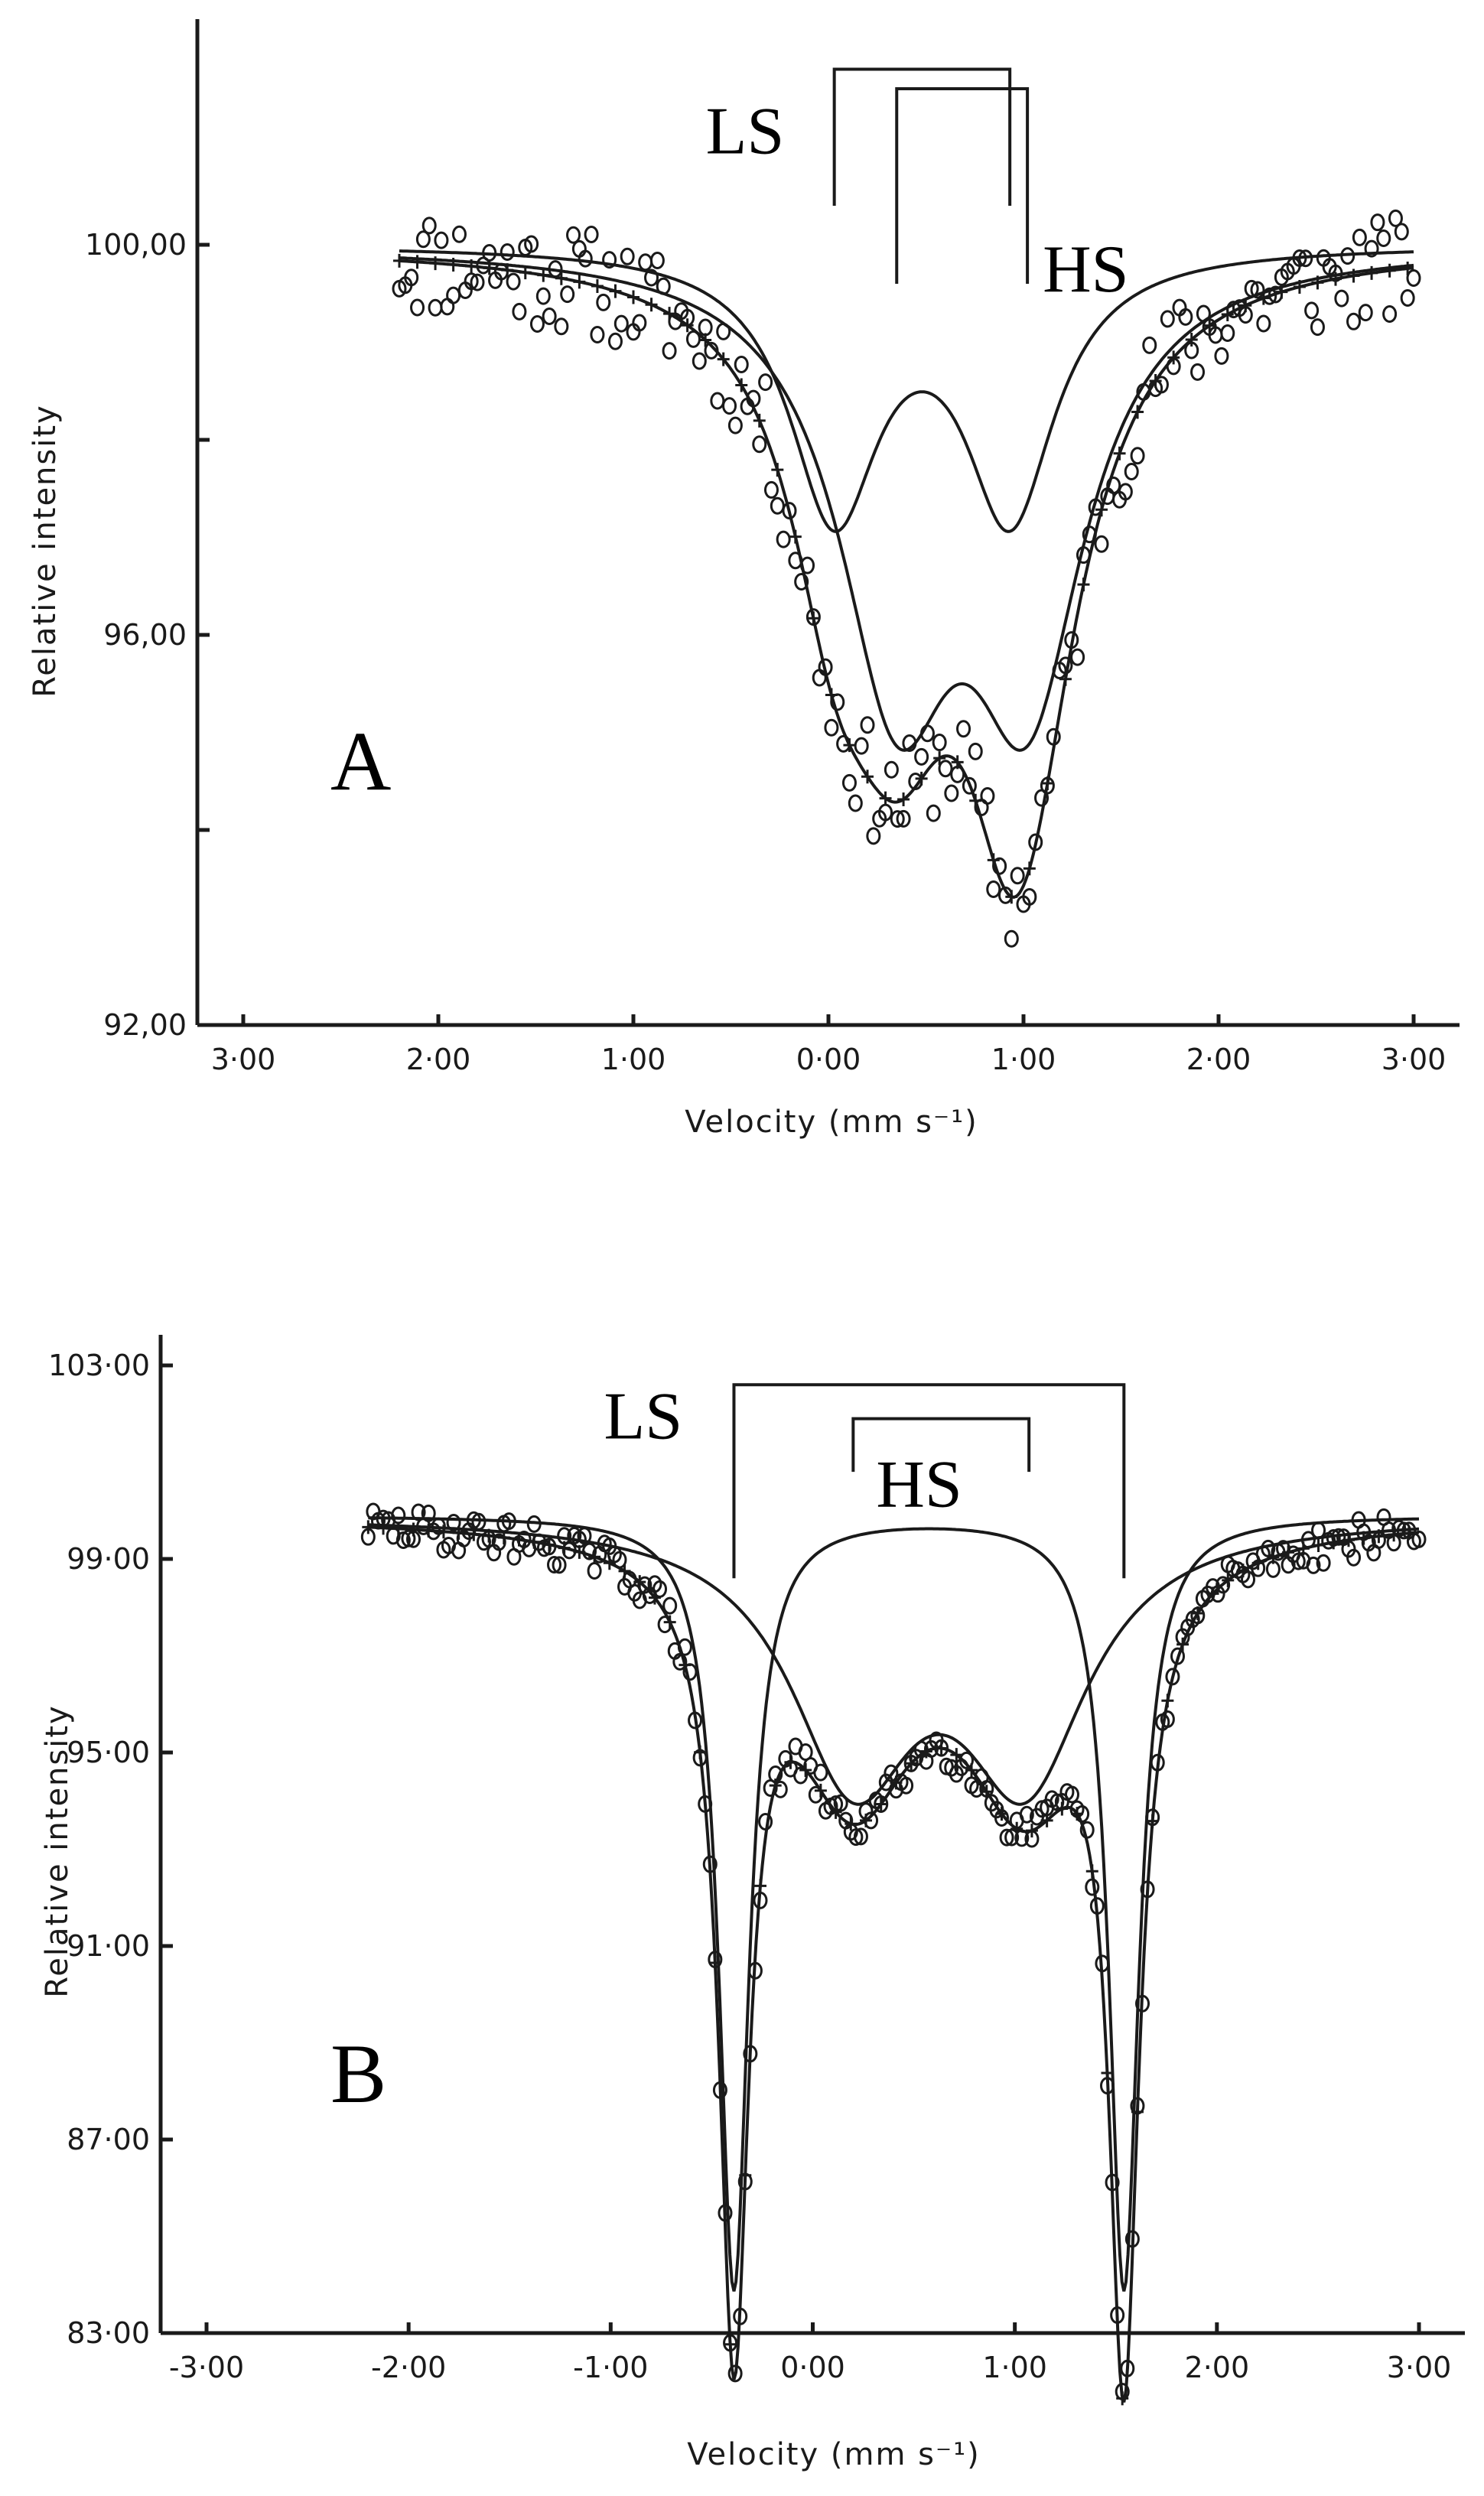 The image size is (1484, 2496). I want to click on panel-a-x-tick-label: 3·00, so click(243, 1059).